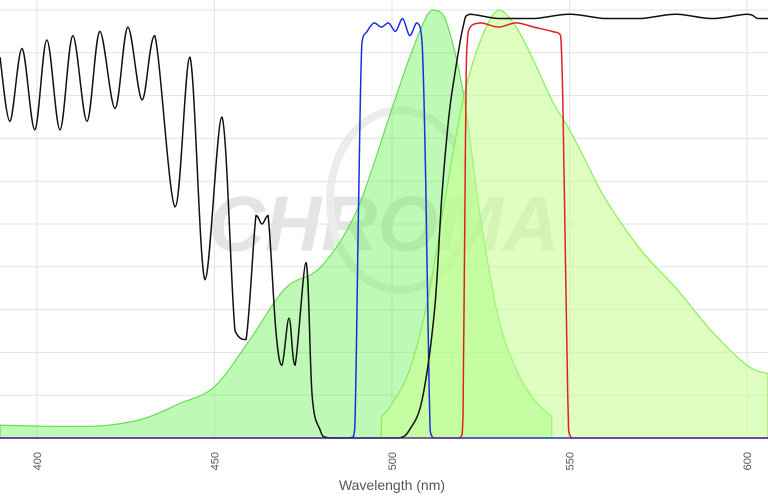 Image resolution: width=768 pixels, height=500 pixels. Describe the element at coordinates (215, 461) in the screenshot. I see `x-tick-label: 450` at that location.